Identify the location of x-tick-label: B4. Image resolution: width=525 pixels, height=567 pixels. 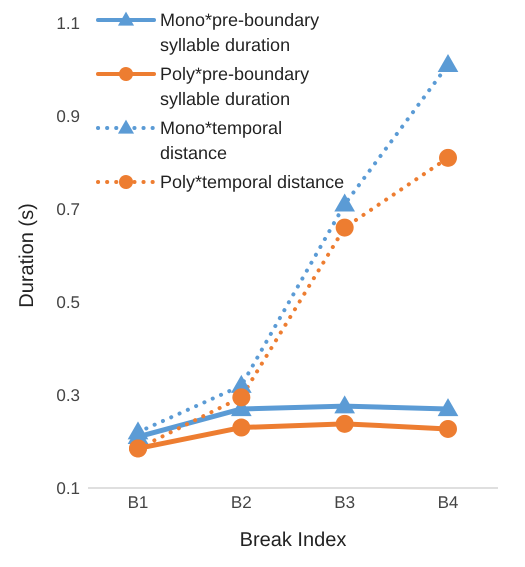
(448, 502).